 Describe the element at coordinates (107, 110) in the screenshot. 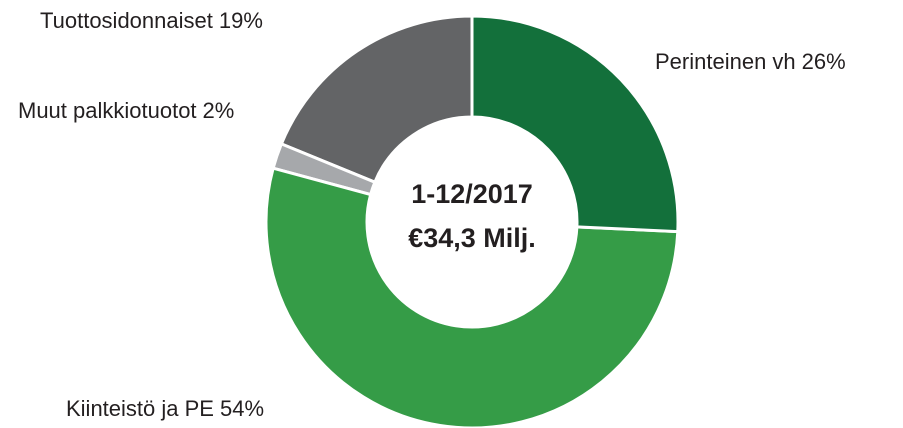

I see `slice-name: Muut palkkiotuotot` at that location.